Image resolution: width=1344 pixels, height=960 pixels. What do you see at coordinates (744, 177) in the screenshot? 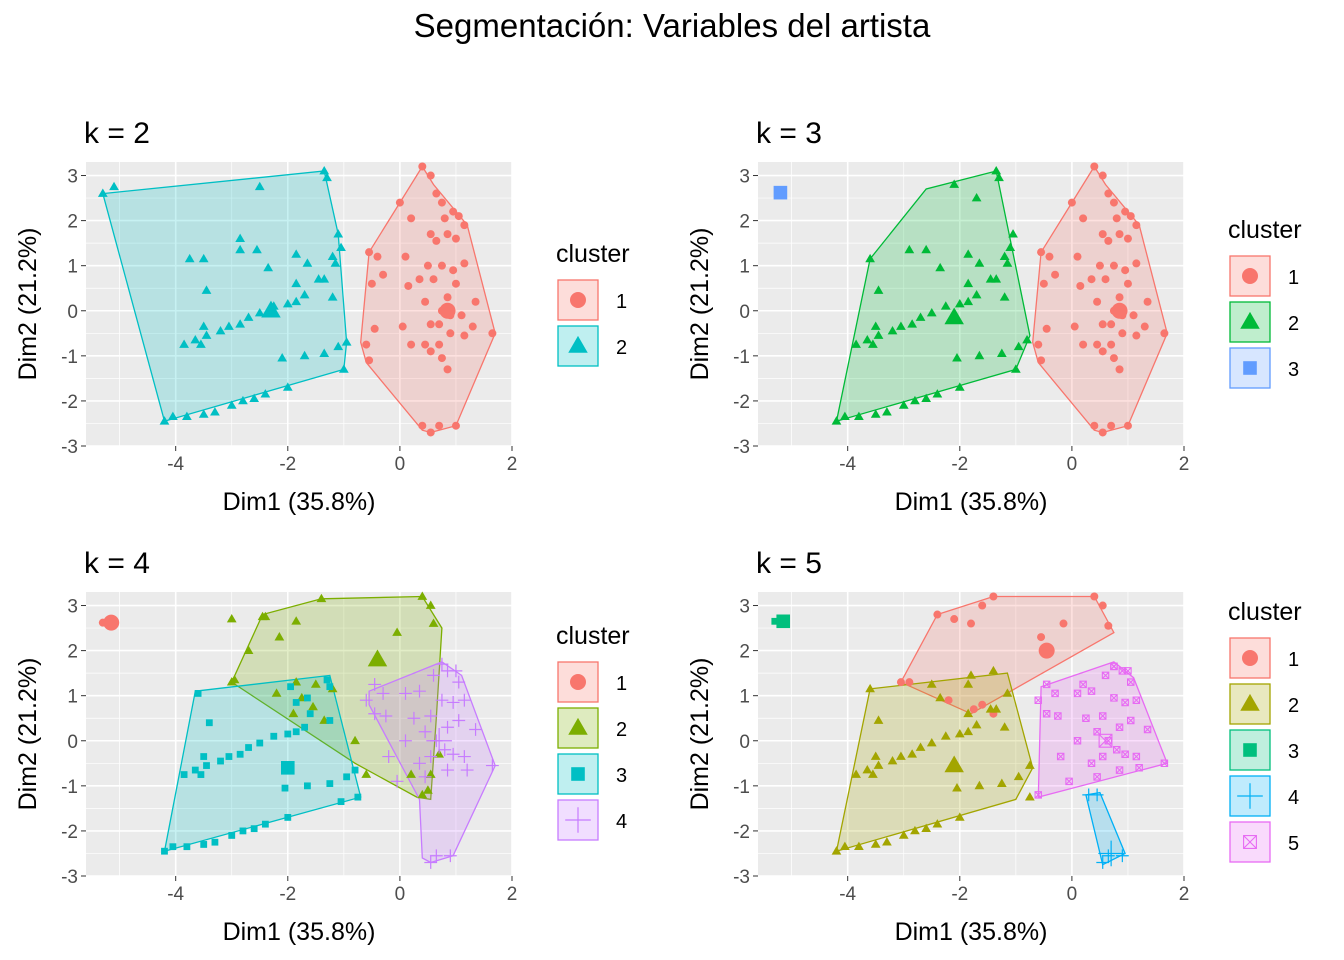
I see `y-tick-label: 3` at bounding box center [744, 177].